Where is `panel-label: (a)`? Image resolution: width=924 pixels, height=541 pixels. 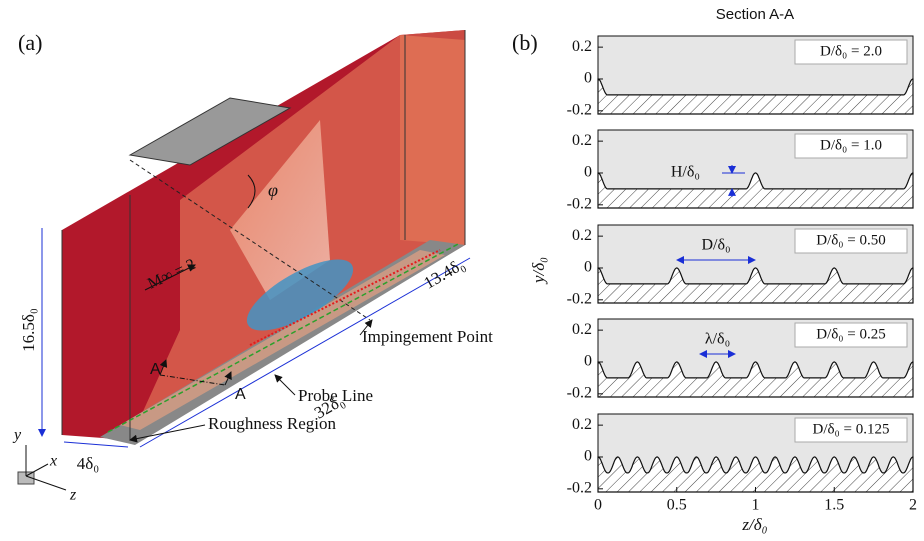 panel-label: (a) is located at coordinates (30, 42).